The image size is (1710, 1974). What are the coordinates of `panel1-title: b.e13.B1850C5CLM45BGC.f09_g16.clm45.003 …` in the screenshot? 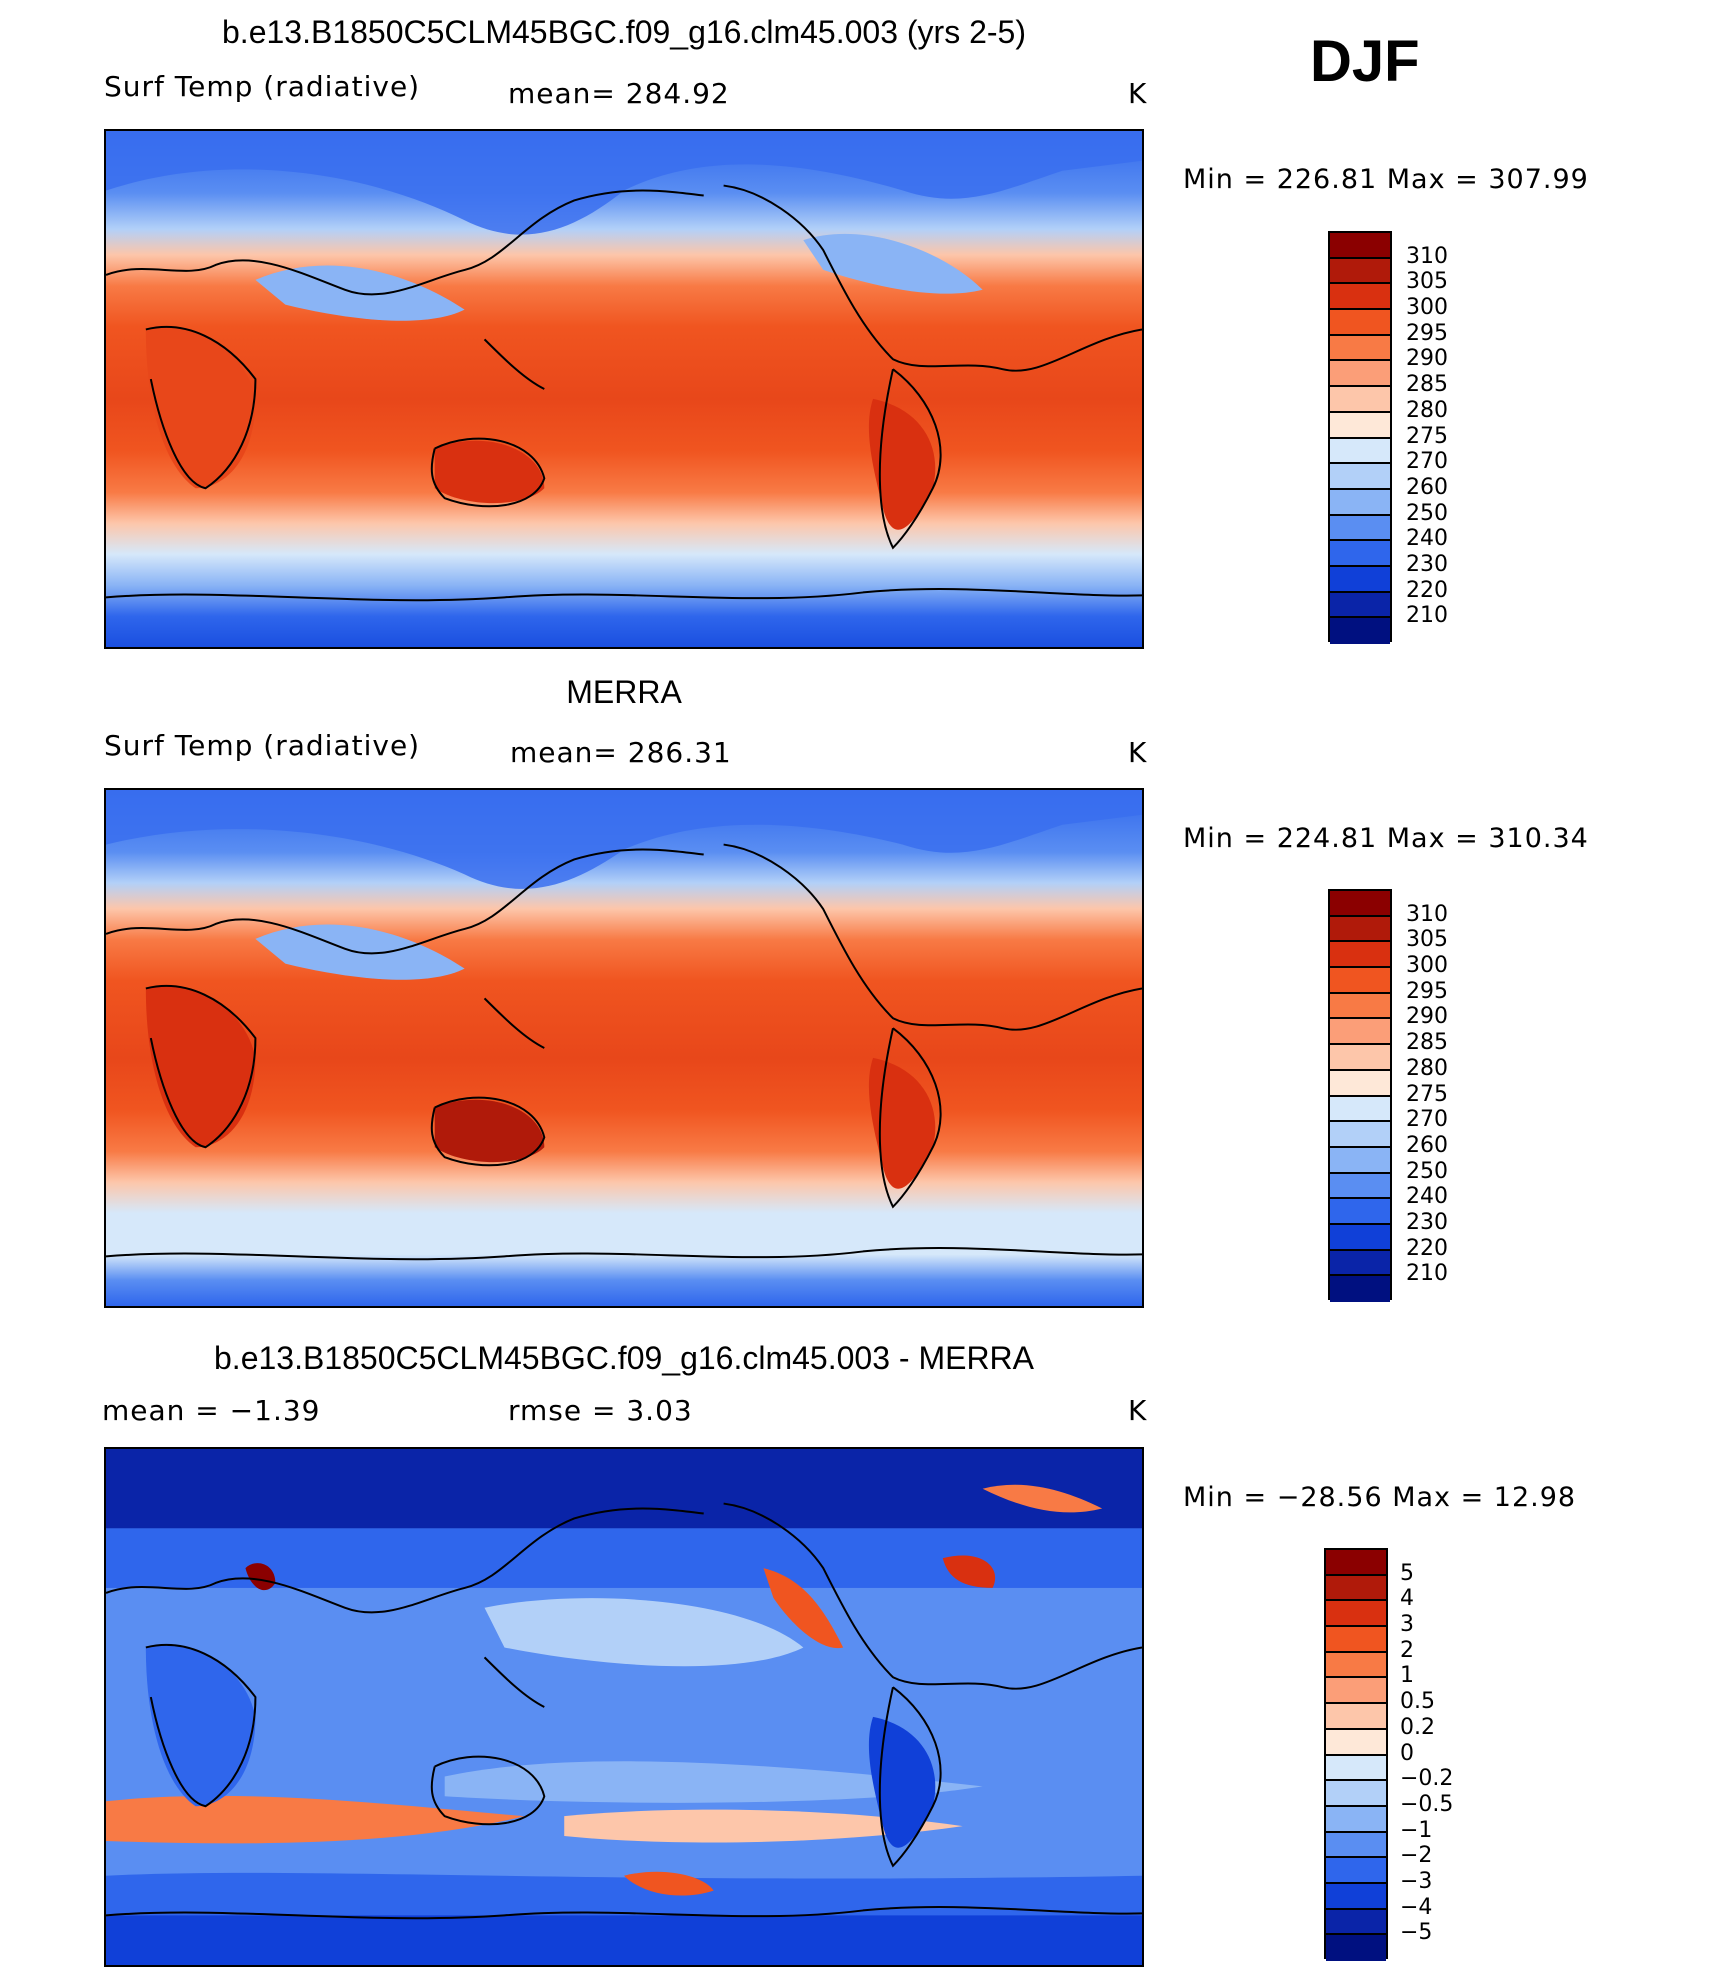 It's located at (624, 32).